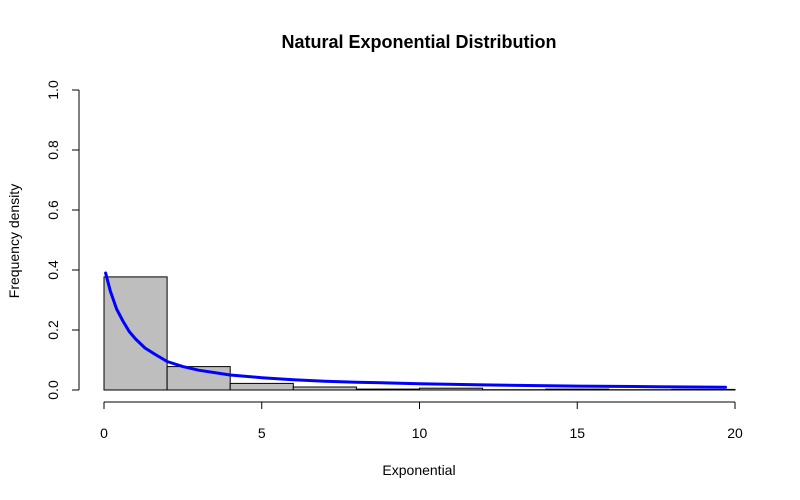  Describe the element at coordinates (62, 240) in the screenshot. I see `y-axis: 0.0 0.2 0.4 0.6 0.8 1.0` at that location.